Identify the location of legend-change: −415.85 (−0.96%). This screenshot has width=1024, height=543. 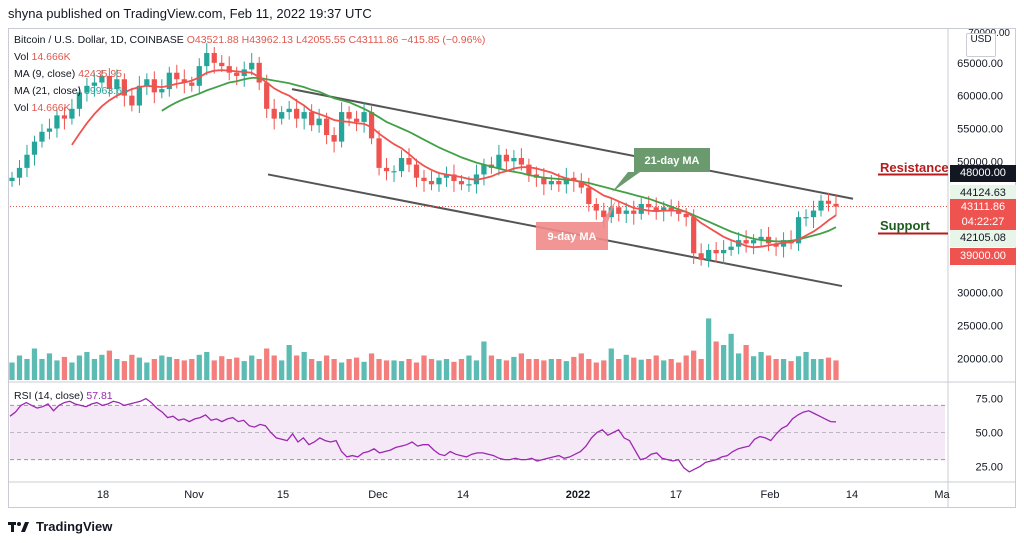
(443, 40).